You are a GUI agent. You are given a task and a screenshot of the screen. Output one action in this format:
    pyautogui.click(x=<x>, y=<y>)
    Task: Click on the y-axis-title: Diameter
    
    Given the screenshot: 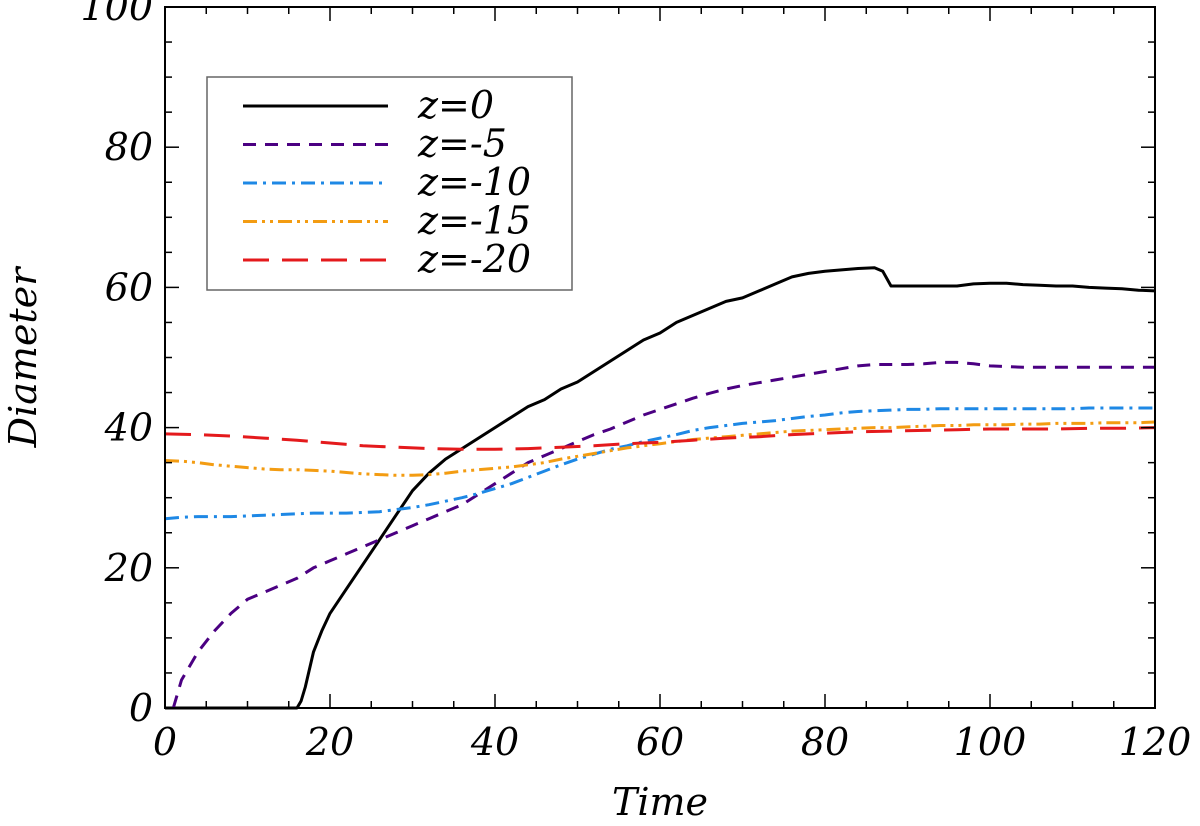 What is the action you would take?
    pyautogui.click(x=23, y=357)
    